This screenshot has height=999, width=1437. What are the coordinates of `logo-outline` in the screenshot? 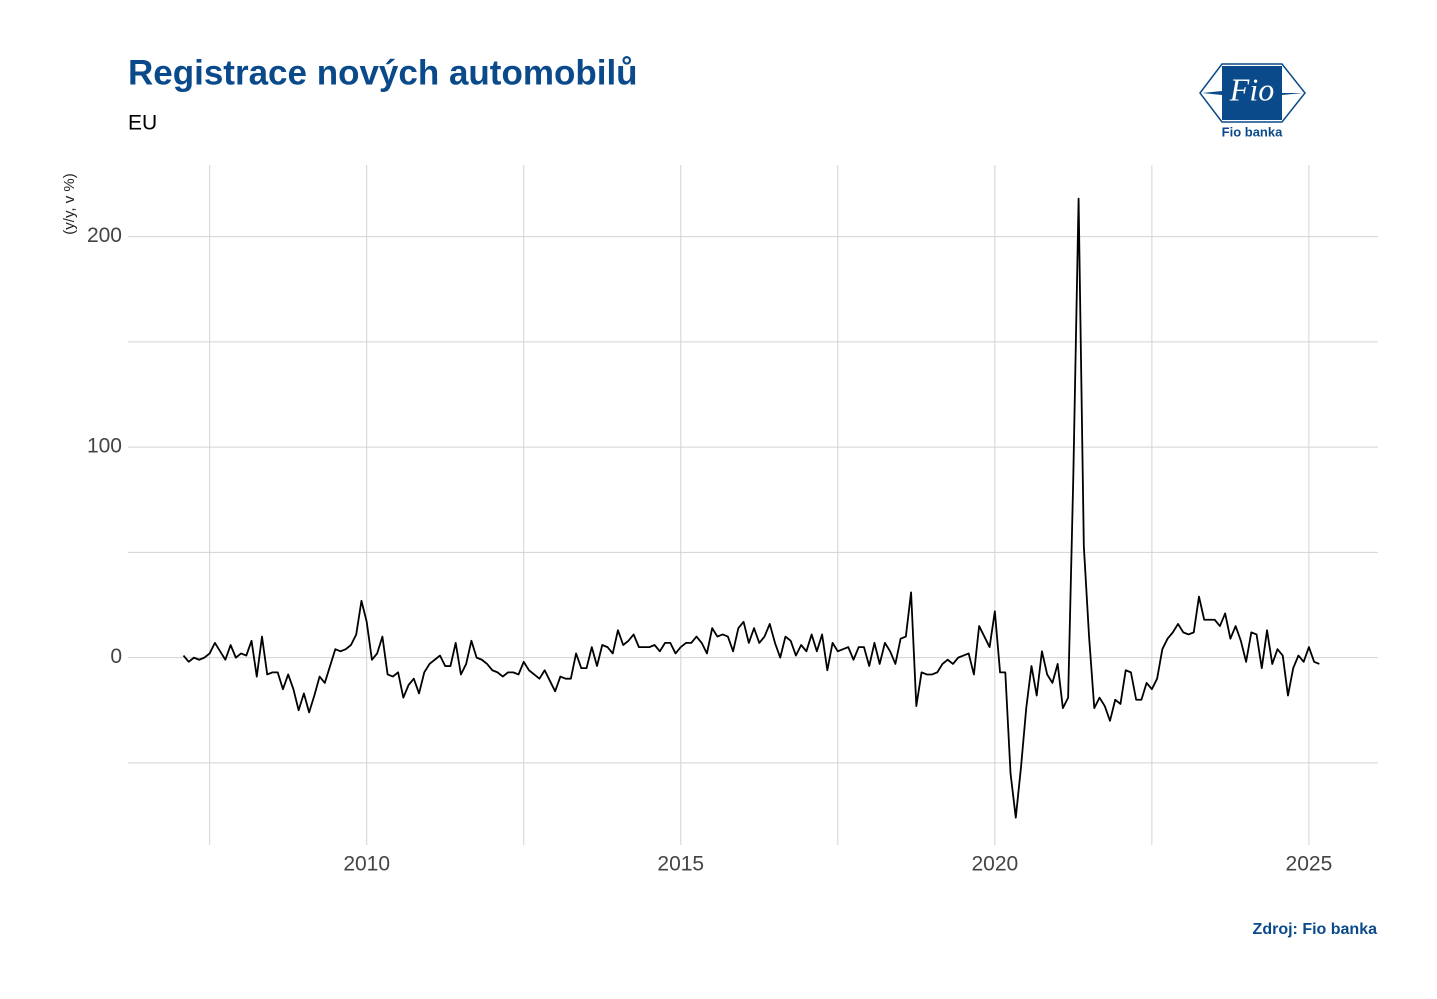 It's located at (1252, 93).